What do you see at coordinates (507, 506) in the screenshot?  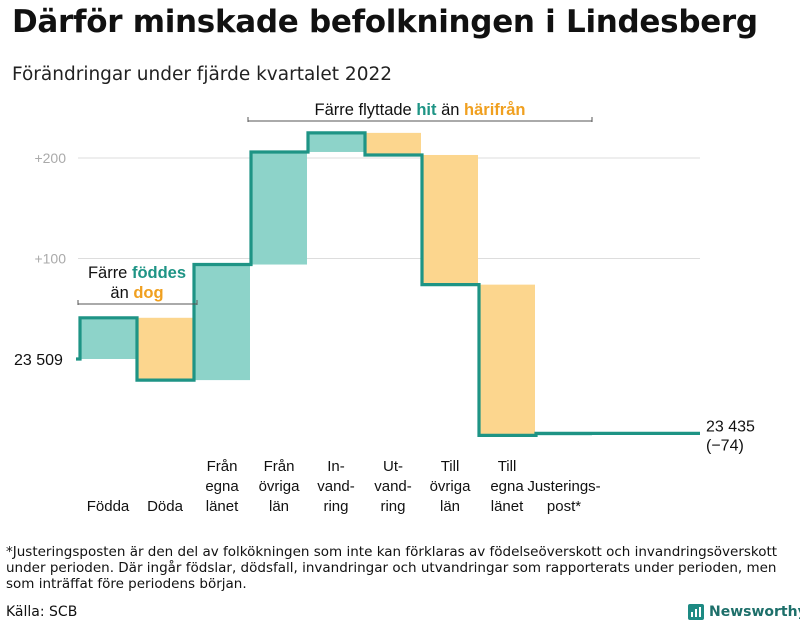 I see `category-label-till-egna-2: länet` at bounding box center [507, 506].